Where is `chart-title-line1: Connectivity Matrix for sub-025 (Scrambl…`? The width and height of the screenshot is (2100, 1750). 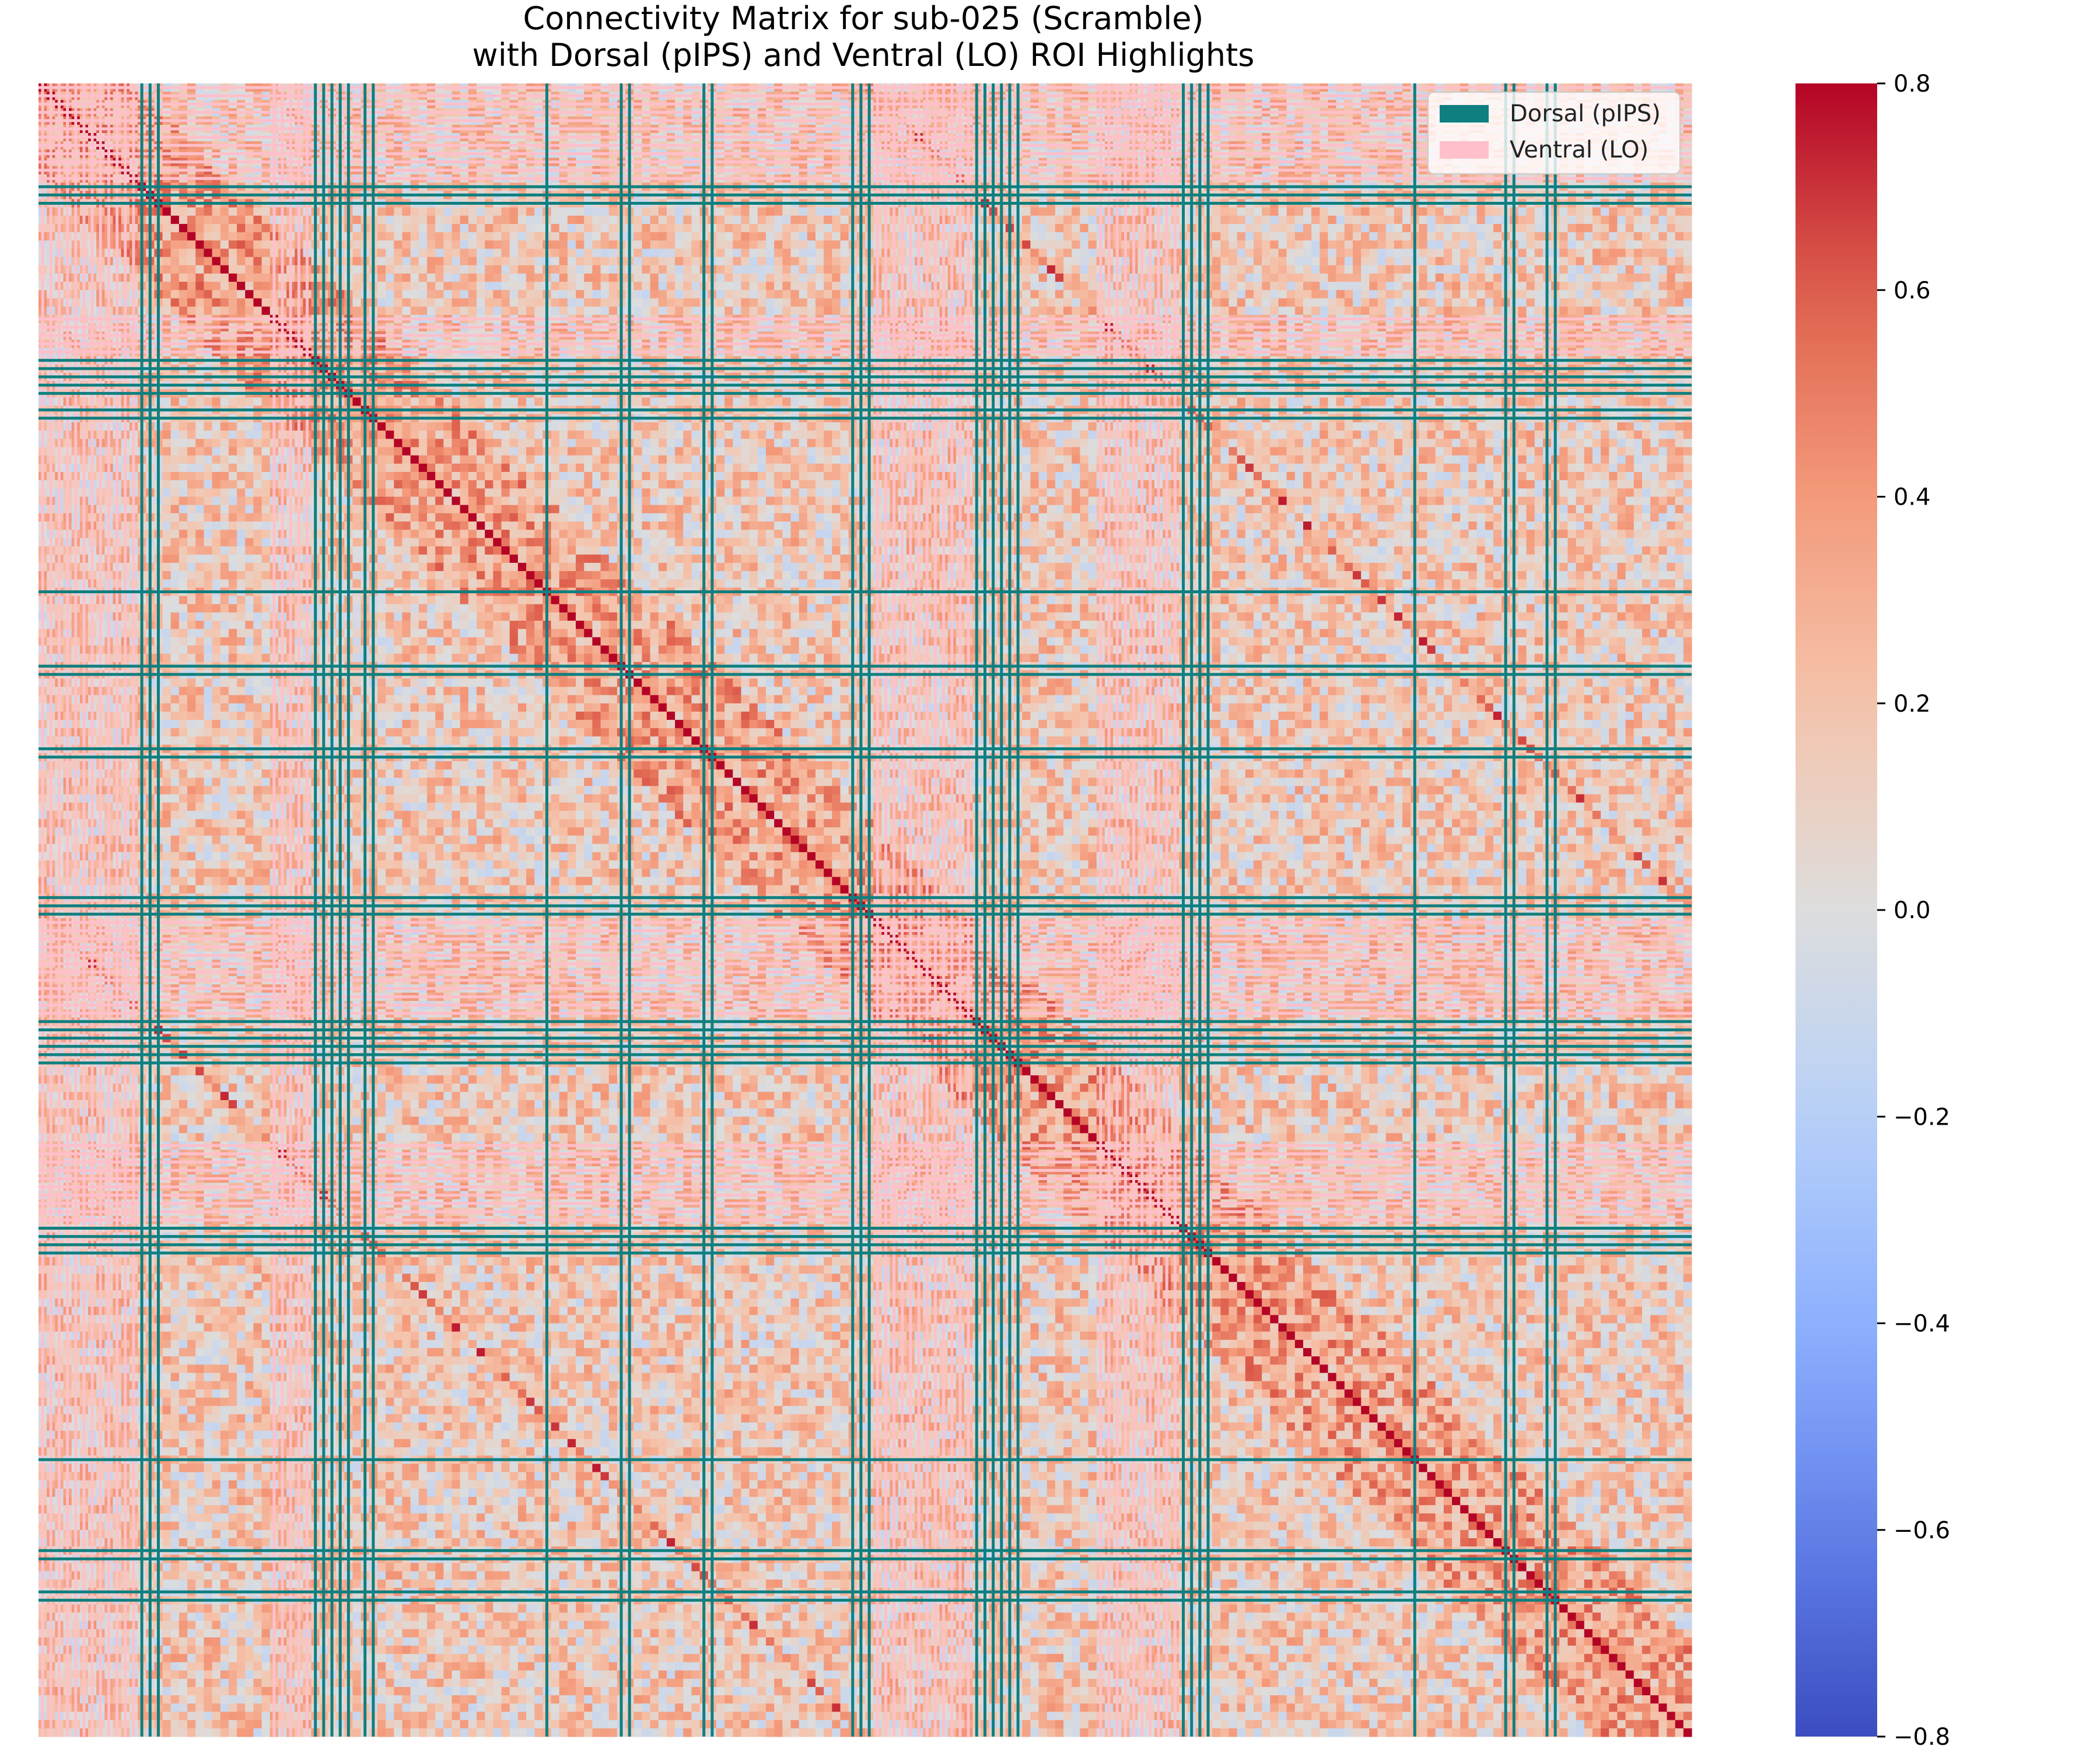 chart-title-line1: Connectivity Matrix for sub-025 (Scrambl… is located at coordinates (863, 18).